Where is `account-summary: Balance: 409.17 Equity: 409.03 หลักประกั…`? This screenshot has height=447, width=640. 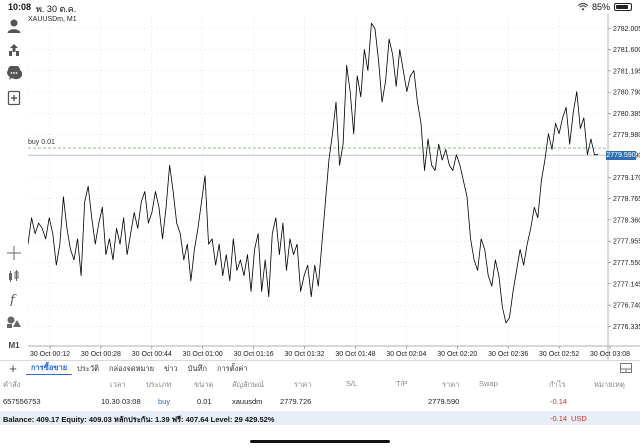 account-summary: Balance: 409.17 Equity: 409.03 หลักประกั… is located at coordinates (139, 419).